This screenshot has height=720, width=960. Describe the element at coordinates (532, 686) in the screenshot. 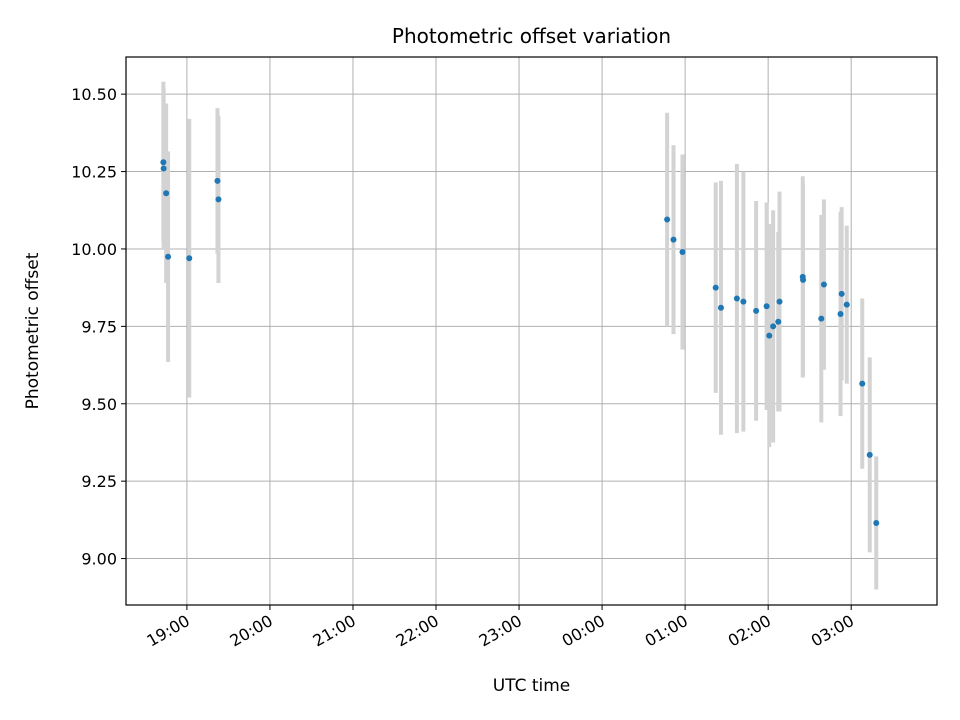

I see `x-axis-label: UTC time` at that location.